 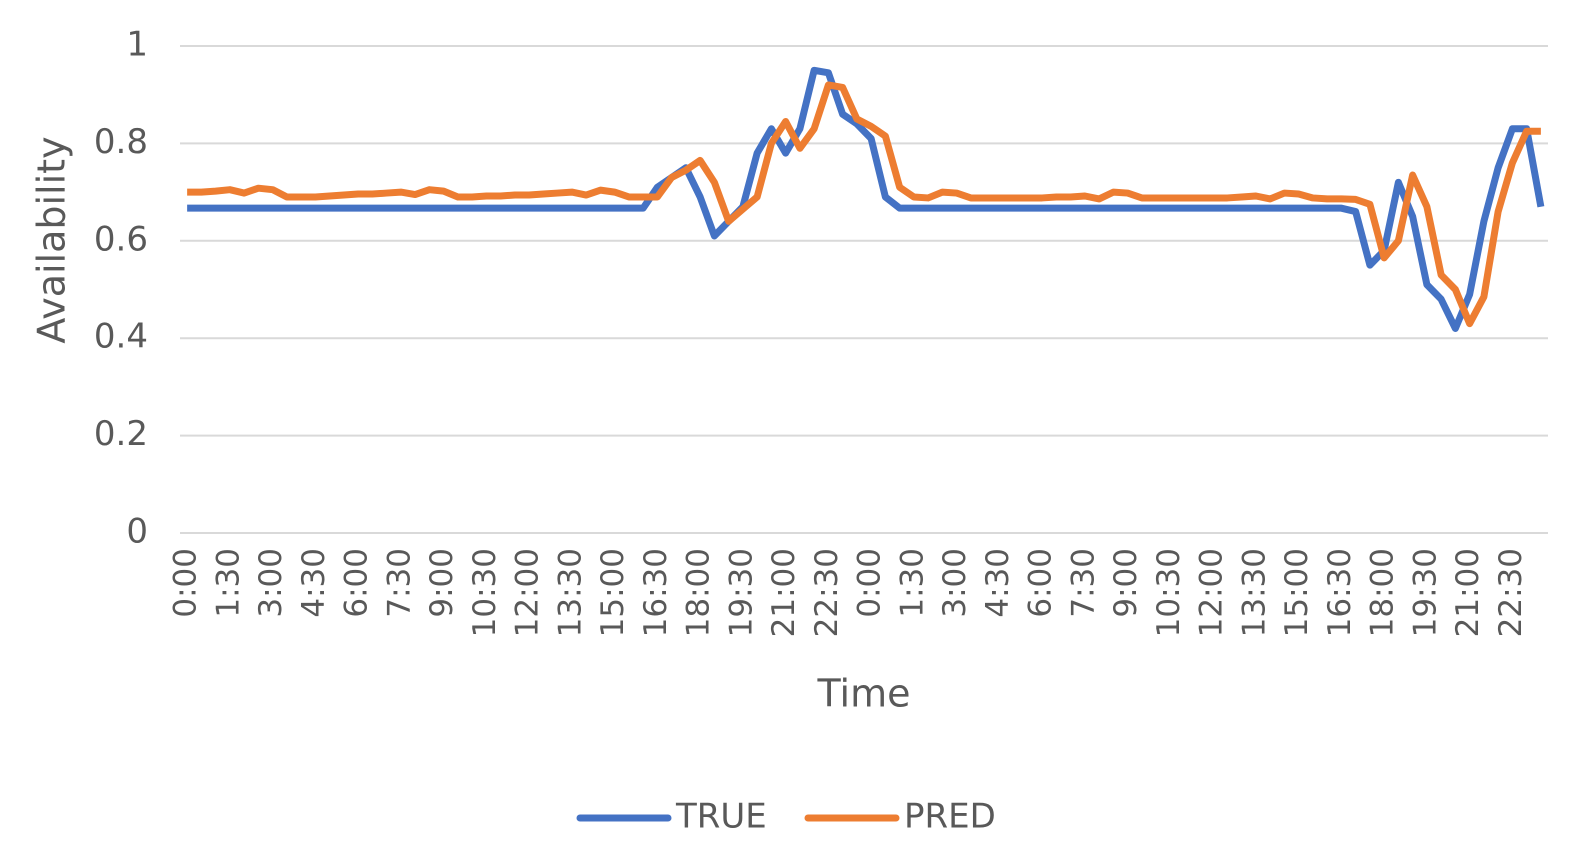 What do you see at coordinates (864, 694) in the screenshot?
I see `x-axis-label: Time` at bounding box center [864, 694].